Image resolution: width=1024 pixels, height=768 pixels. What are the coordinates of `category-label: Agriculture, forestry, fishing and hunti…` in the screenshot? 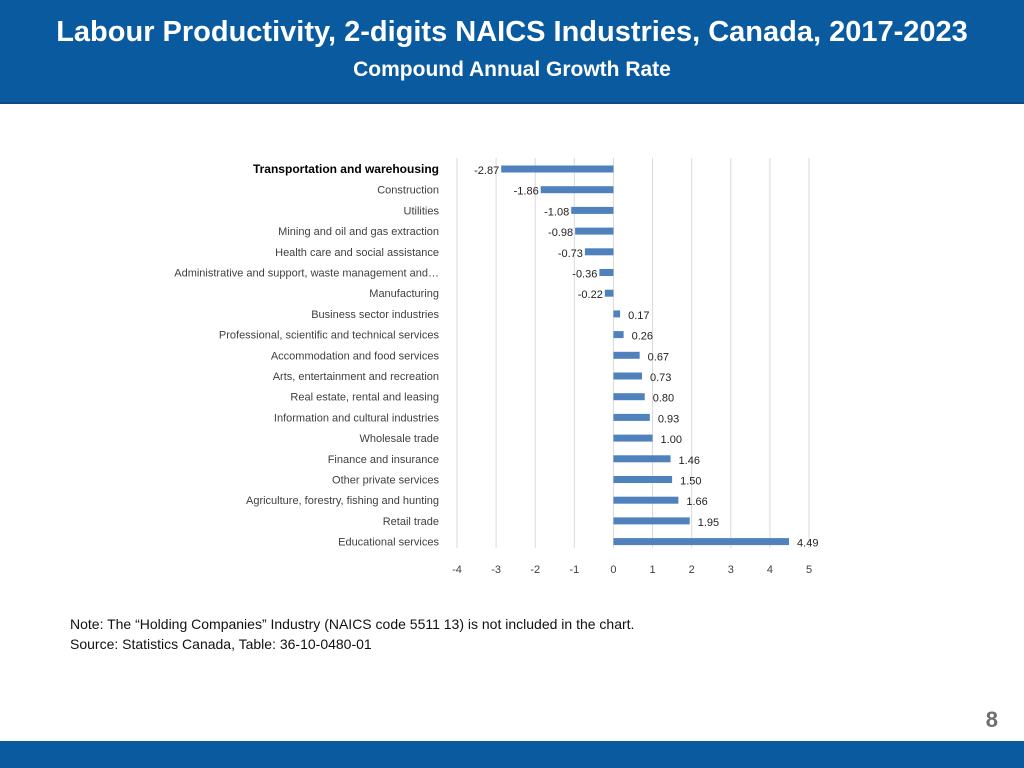 It's located at (342, 501).